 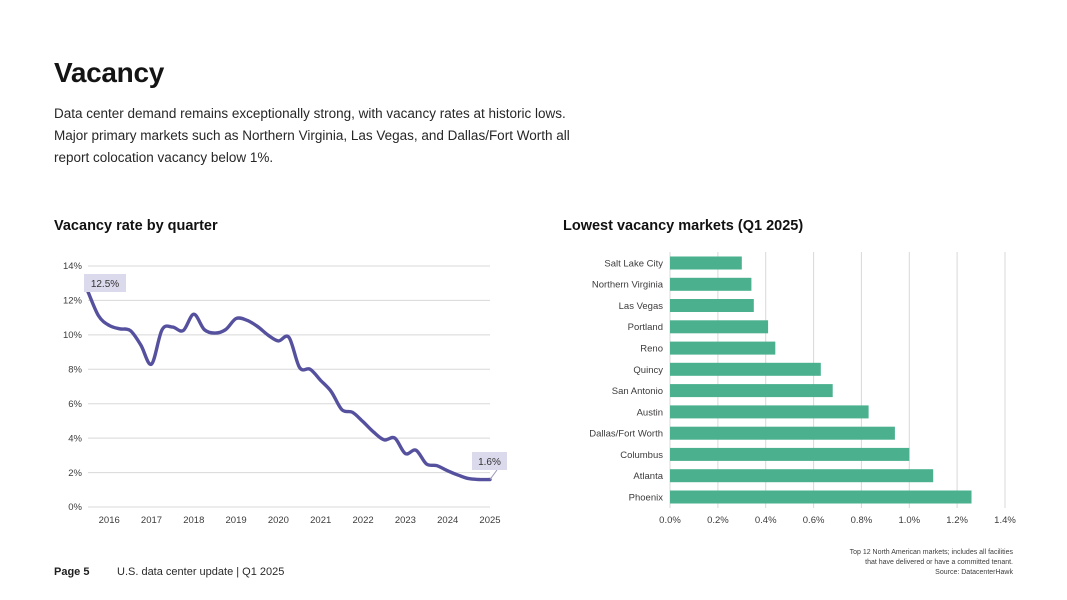 I want to click on page-title: Vacancy, so click(x=109, y=72).